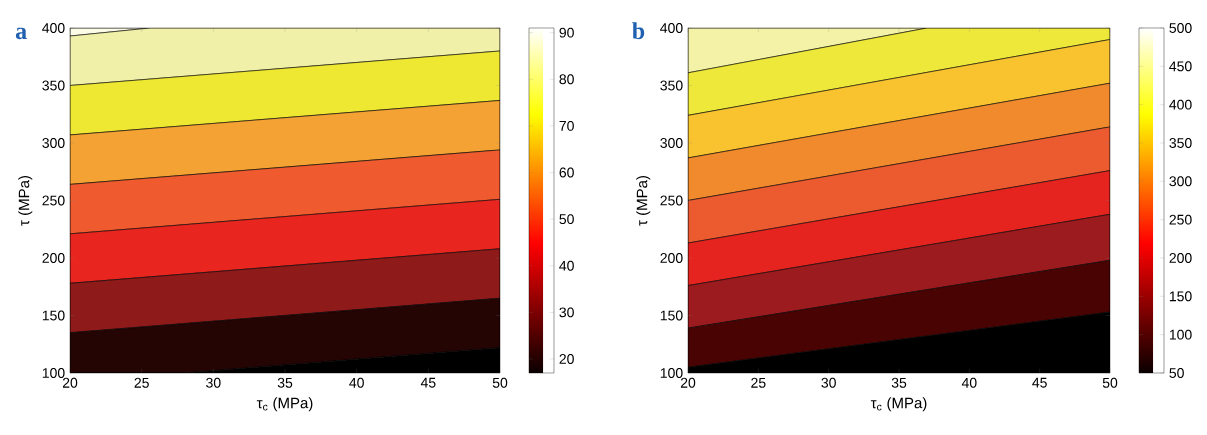  Describe the element at coordinates (566, 312) in the screenshot. I see `color-bar-label: 30` at that location.